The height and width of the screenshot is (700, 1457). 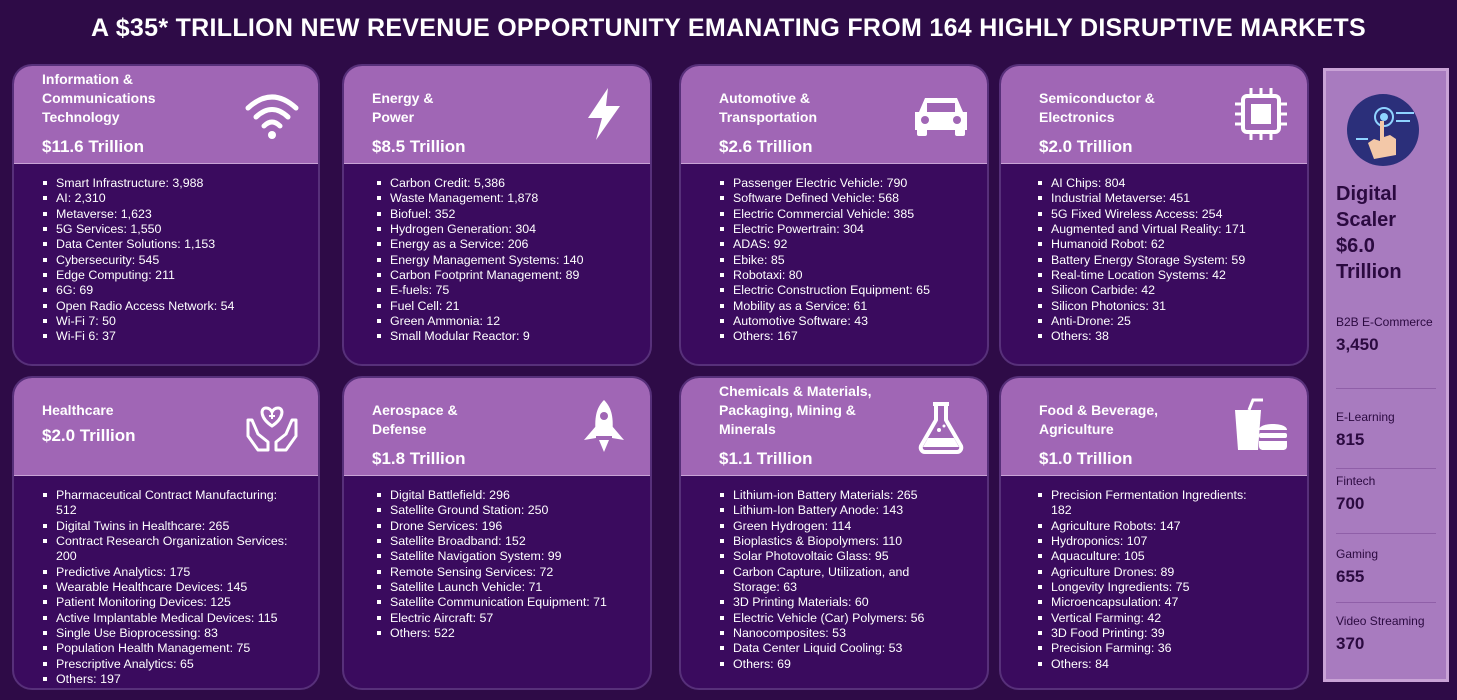 I want to click on card-value: $2.6 Trillion, so click(x=766, y=146).